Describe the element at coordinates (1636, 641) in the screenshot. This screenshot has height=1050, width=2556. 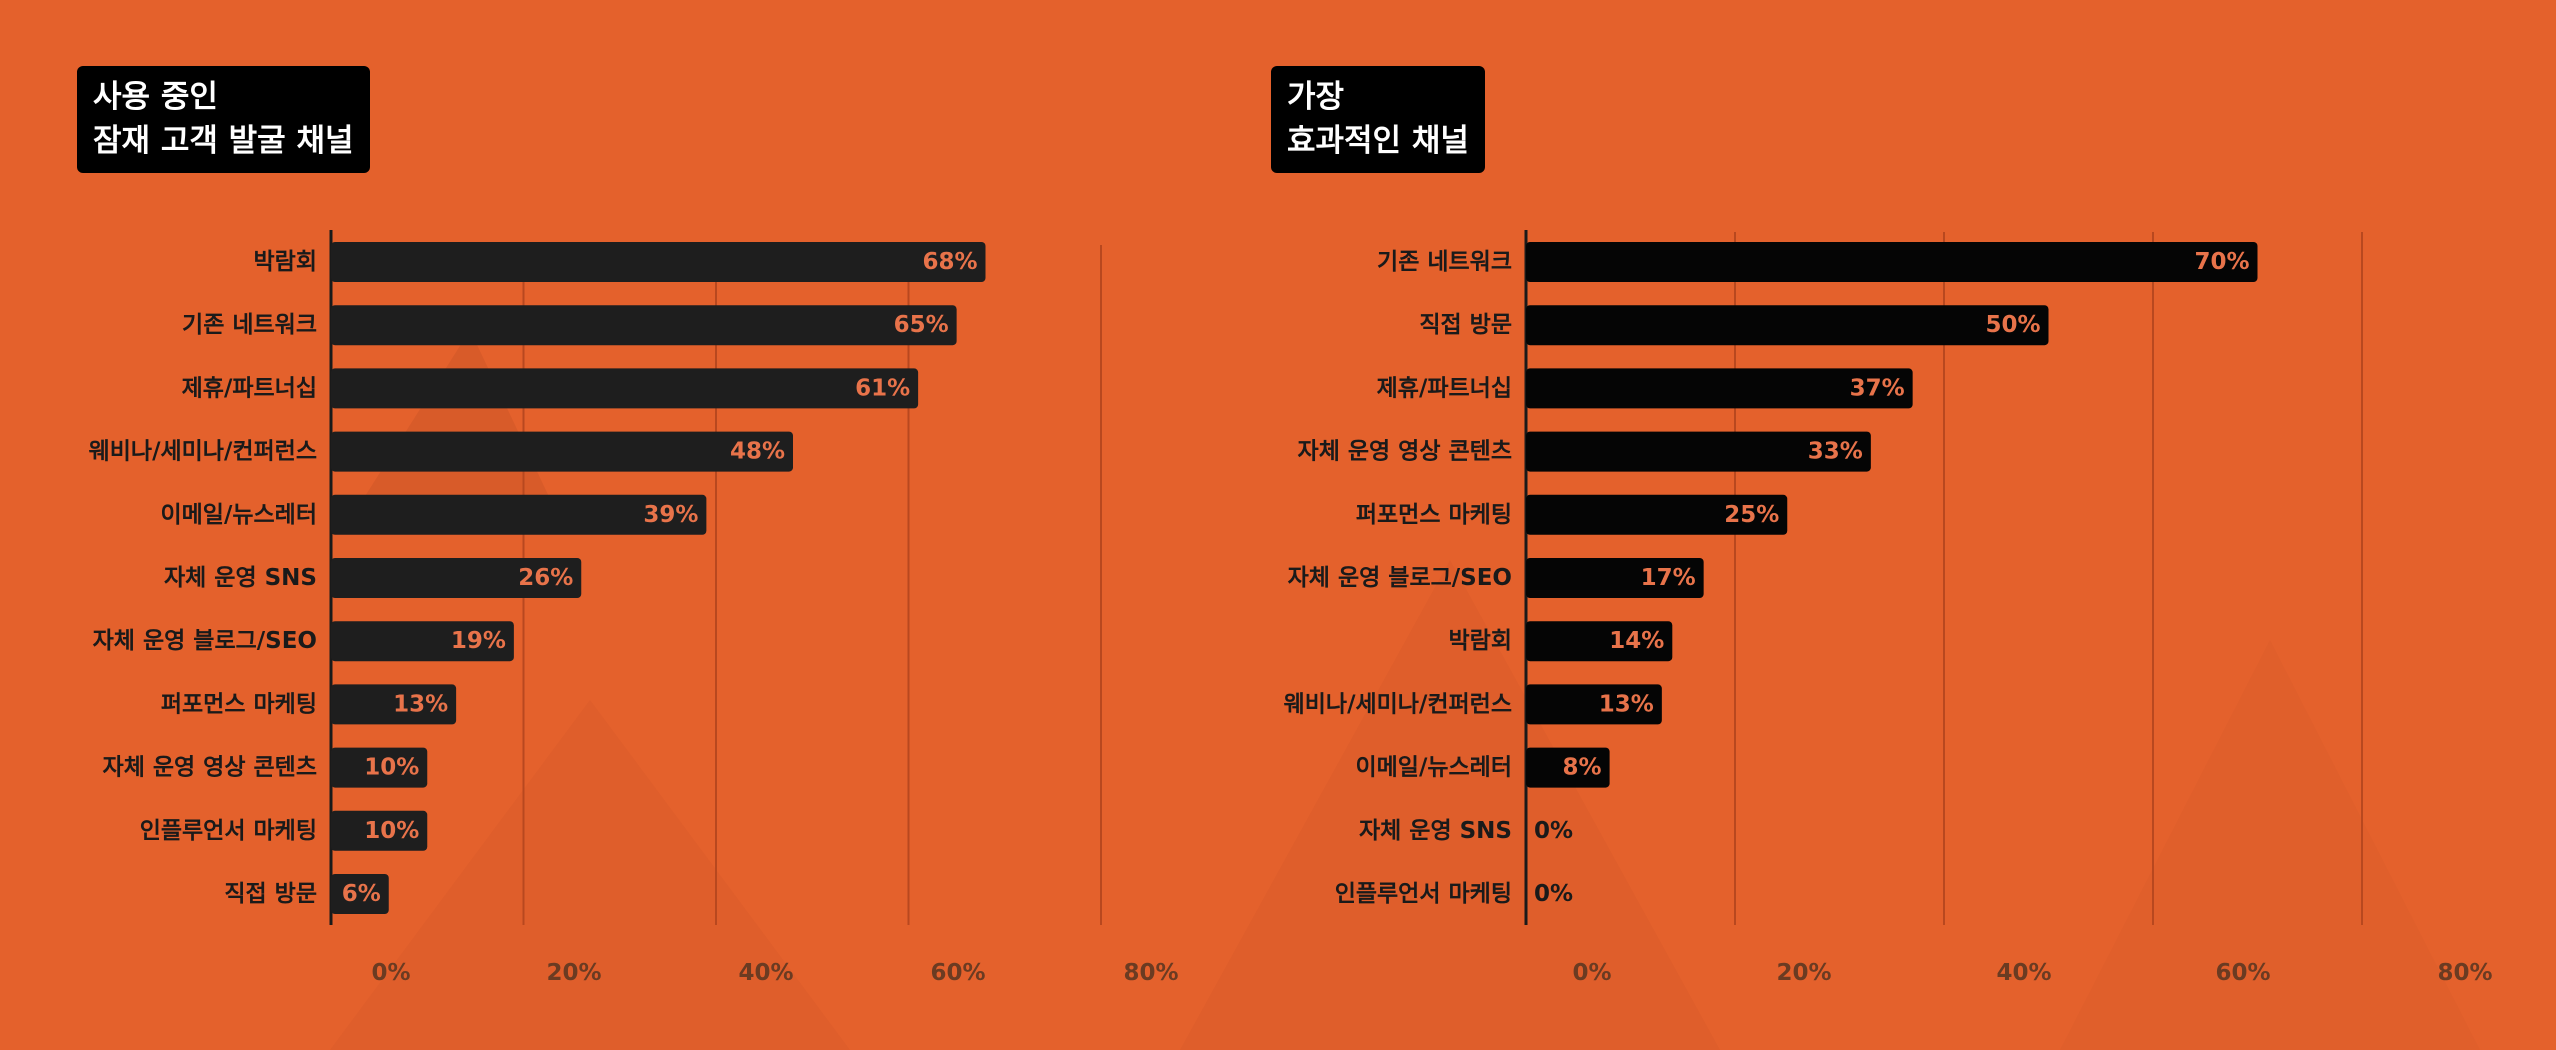
I see `data-label: 14%` at that location.